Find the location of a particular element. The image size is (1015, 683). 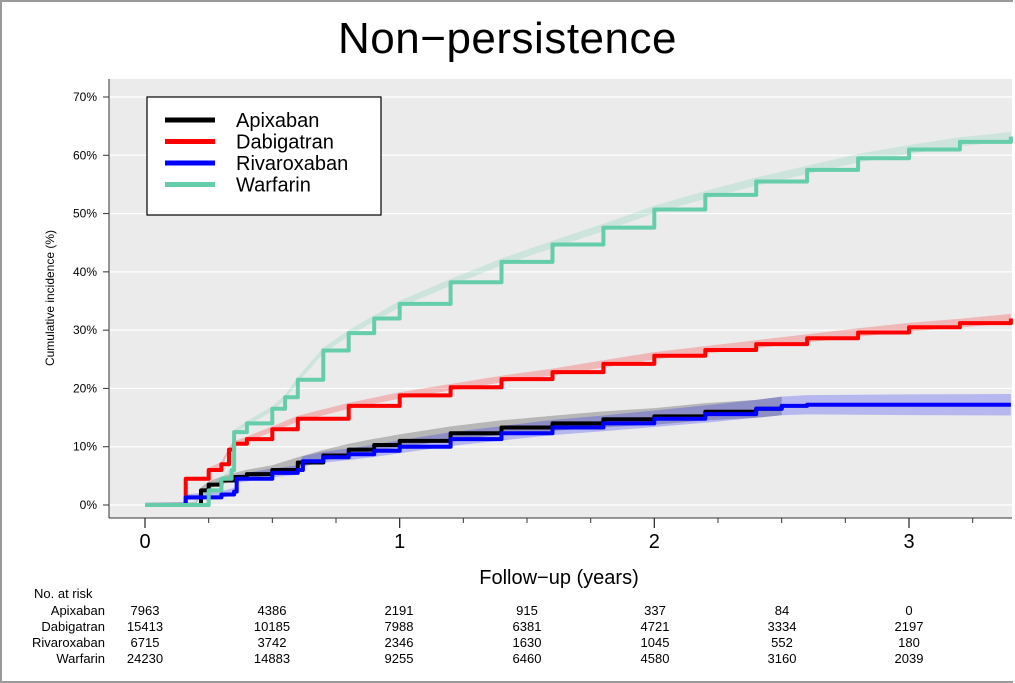

risk-value: 15413 is located at coordinates (145, 626).